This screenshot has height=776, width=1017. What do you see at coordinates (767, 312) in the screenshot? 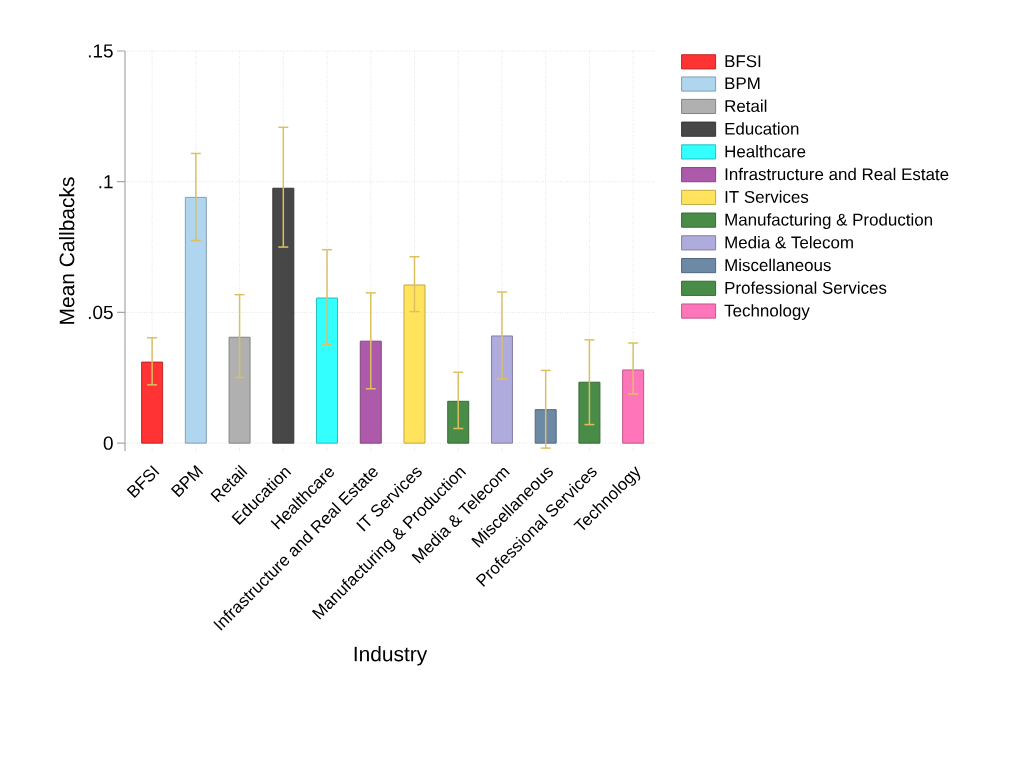
I see `legend-label: Technology` at bounding box center [767, 312].